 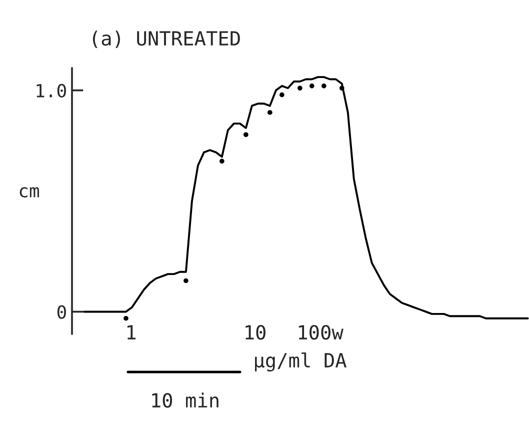 What do you see at coordinates (300, 362) in the screenshot?
I see `text: µg/ml DA` at bounding box center [300, 362].